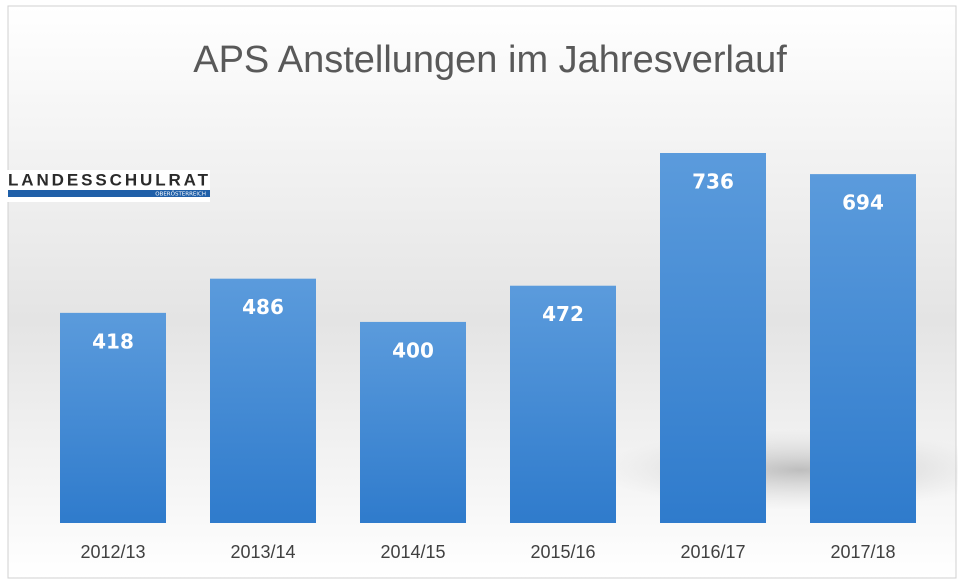  I want to click on x-tick-label: 2012/13, so click(112, 552).